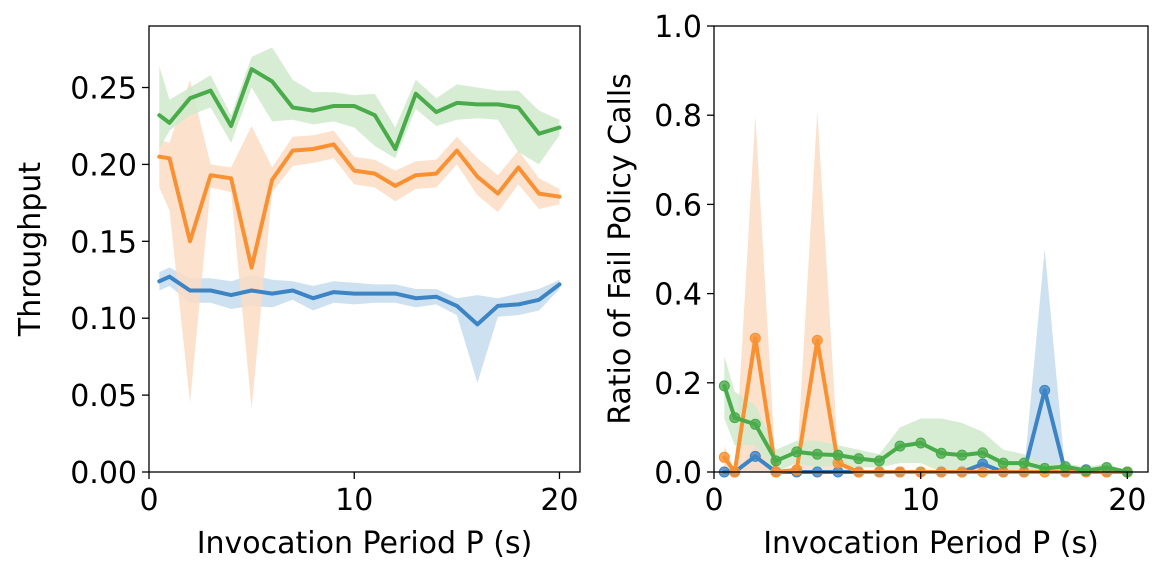 The image size is (1163, 575). What do you see at coordinates (103, 89) in the screenshot?
I see `y-tick-label: 0.25` at bounding box center [103, 89].